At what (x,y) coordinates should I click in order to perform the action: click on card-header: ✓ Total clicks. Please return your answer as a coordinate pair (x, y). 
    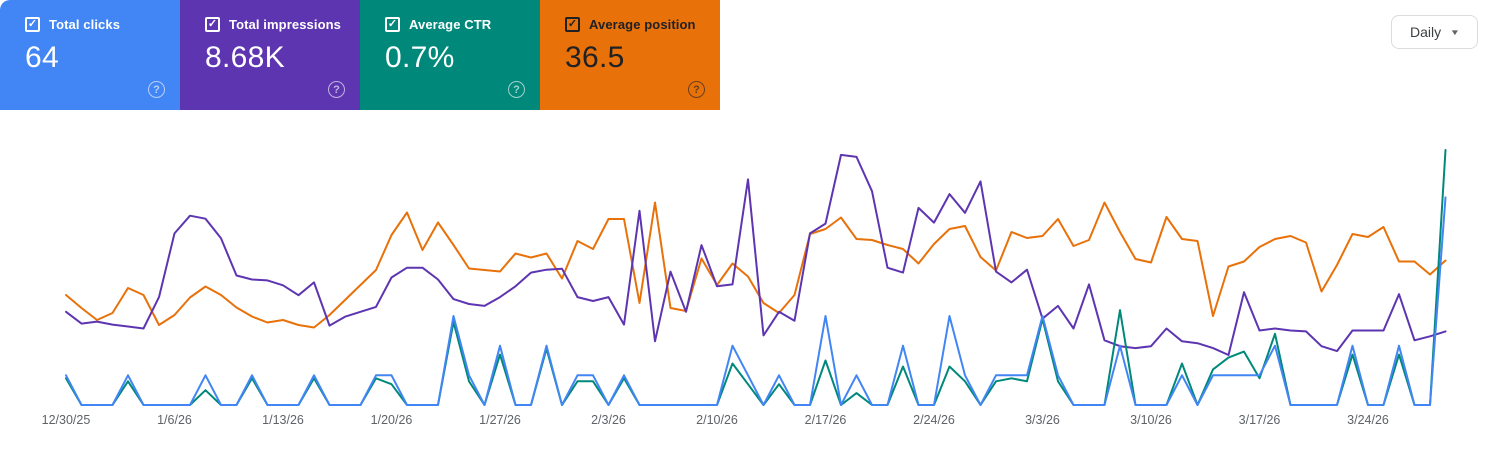
    Looking at the image, I should click on (95, 24).